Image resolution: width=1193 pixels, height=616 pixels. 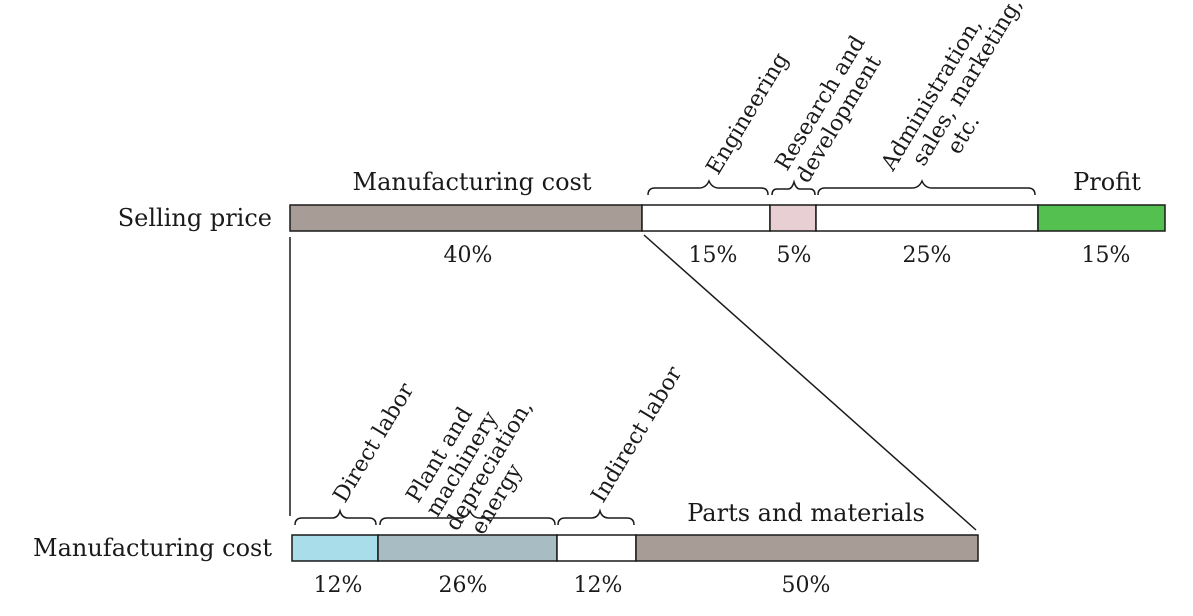 What do you see at coordinates (338, 585) in the screenshot?
I see `percent-direct-labor: 12%` at bounding box center [338, 585].